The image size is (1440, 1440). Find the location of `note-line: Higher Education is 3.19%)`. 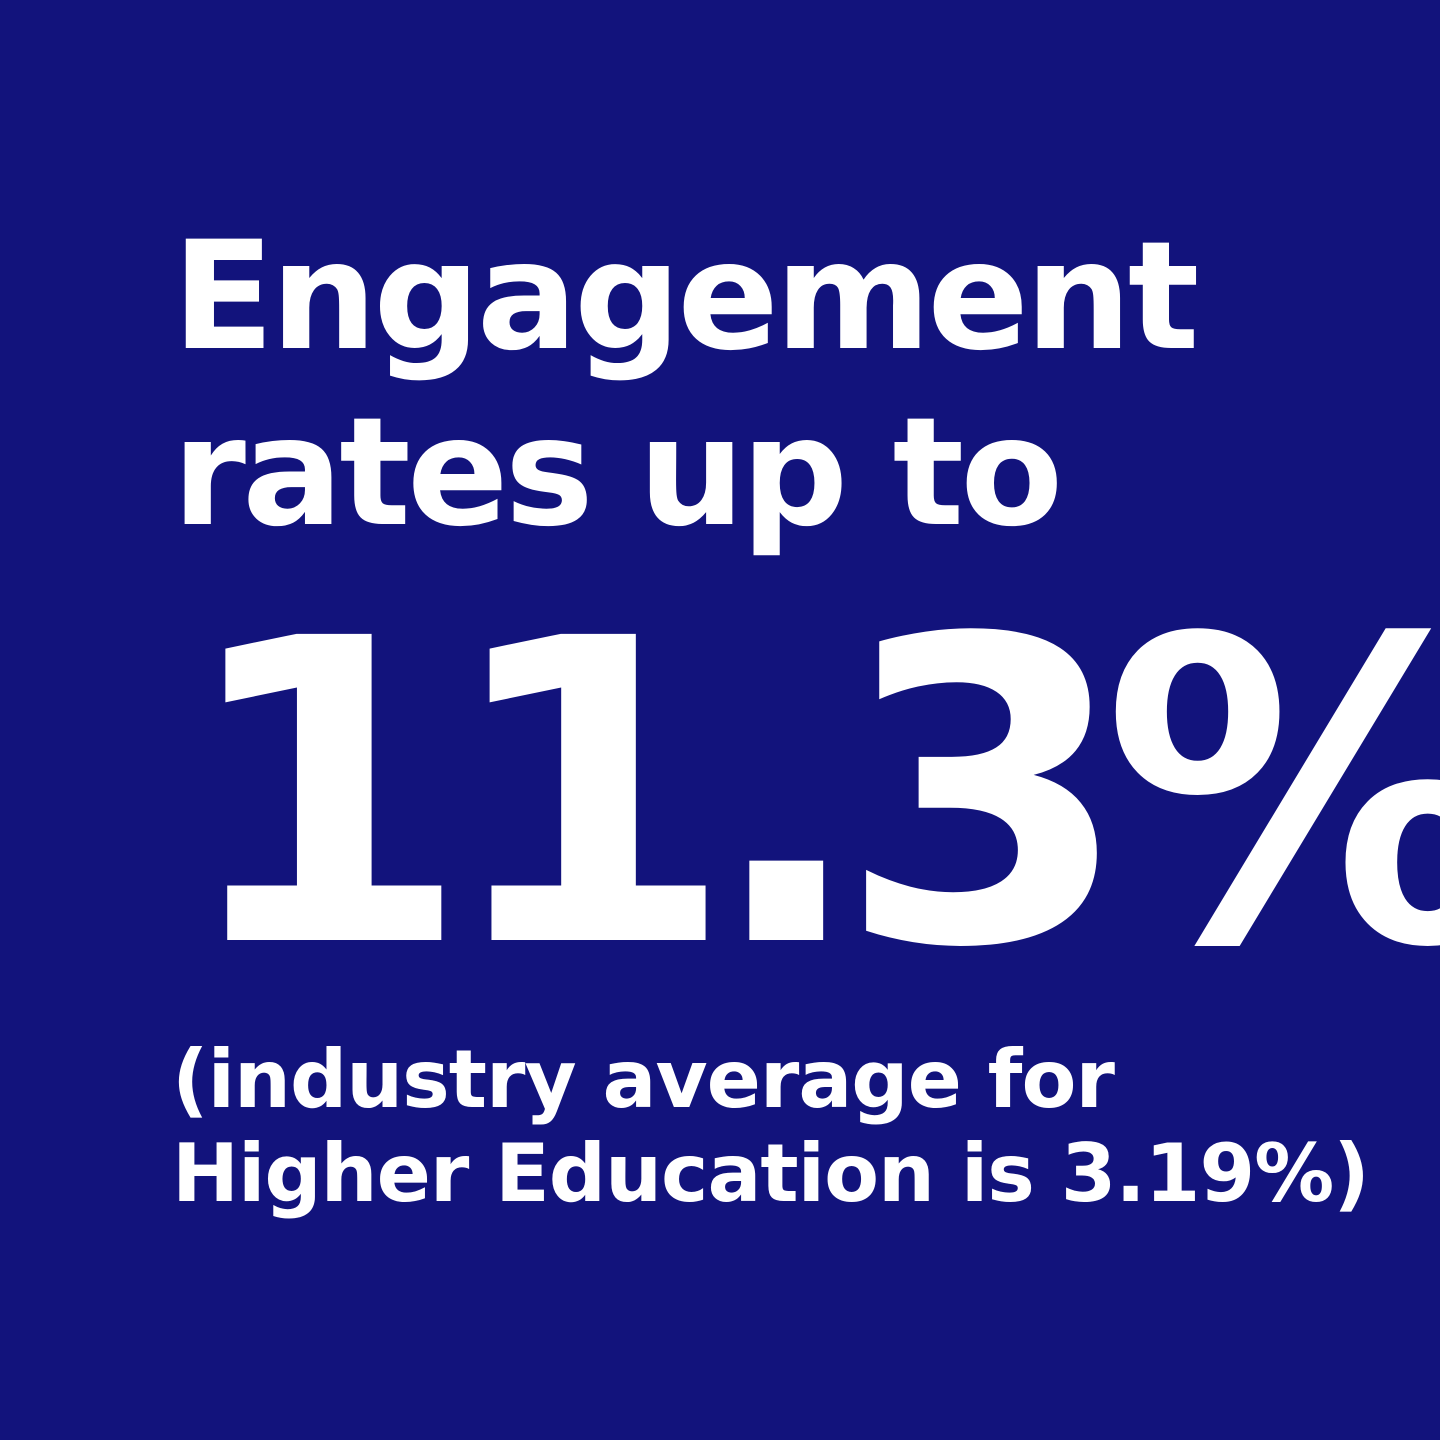

note-line: Higher Education is 3.19%) is located at coordinates (771, 1173).